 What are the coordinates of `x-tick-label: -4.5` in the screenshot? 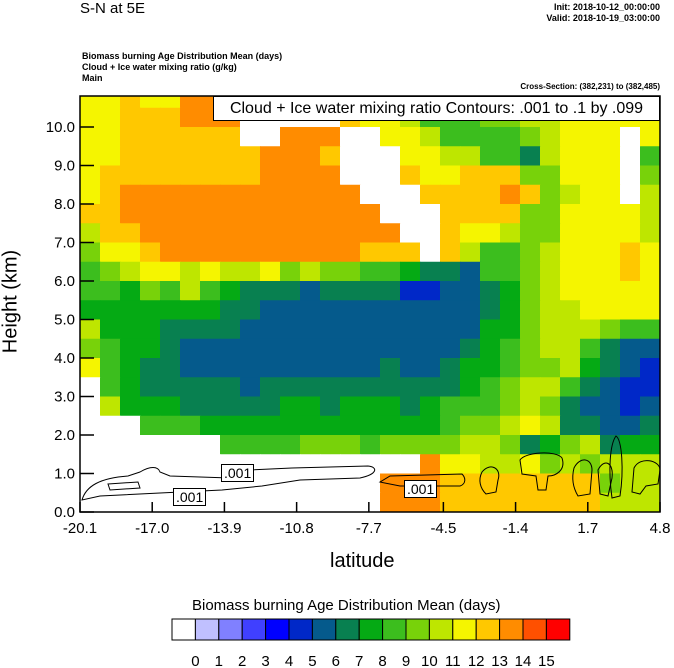 It's located at (443, 528).